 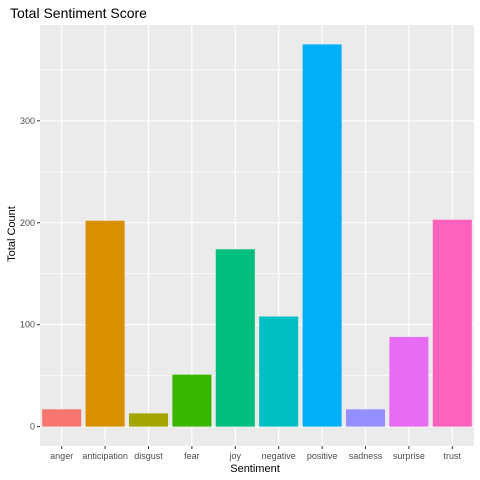 What do you see at coordinates (453, 456) in the screenshot?
I see `x-tick-label: trust` at bounding box center [453, 456].